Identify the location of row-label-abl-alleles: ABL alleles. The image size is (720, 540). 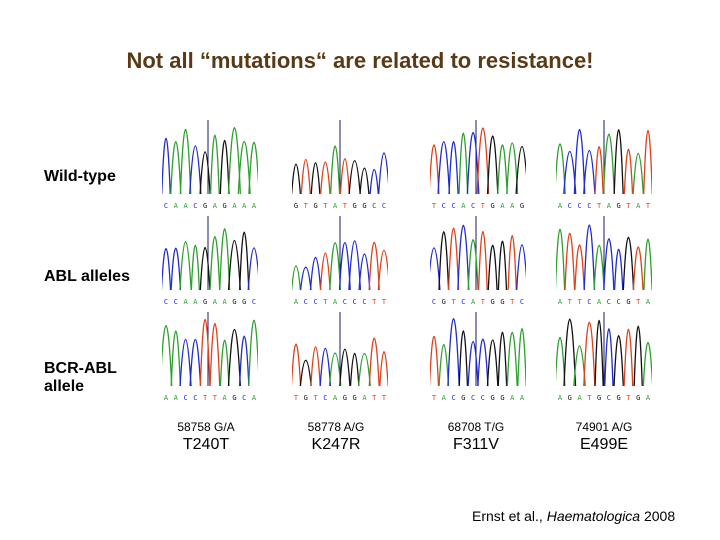
(87, 276).